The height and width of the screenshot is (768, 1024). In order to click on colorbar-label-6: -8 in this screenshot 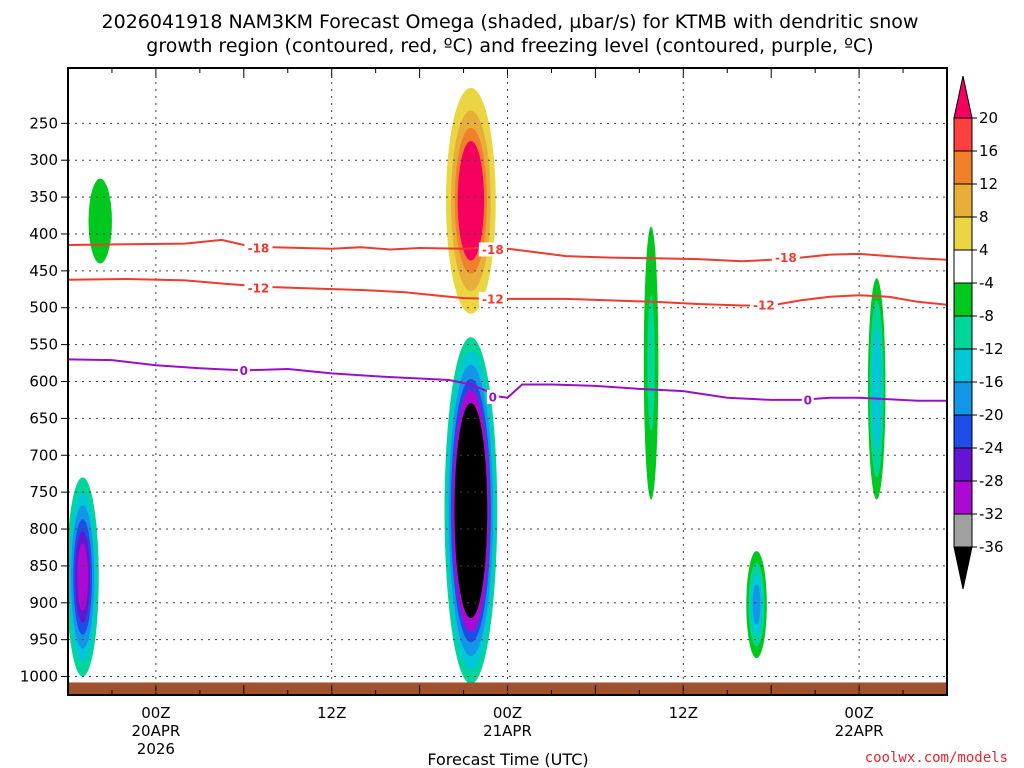, I will do `click(986, 316)`.